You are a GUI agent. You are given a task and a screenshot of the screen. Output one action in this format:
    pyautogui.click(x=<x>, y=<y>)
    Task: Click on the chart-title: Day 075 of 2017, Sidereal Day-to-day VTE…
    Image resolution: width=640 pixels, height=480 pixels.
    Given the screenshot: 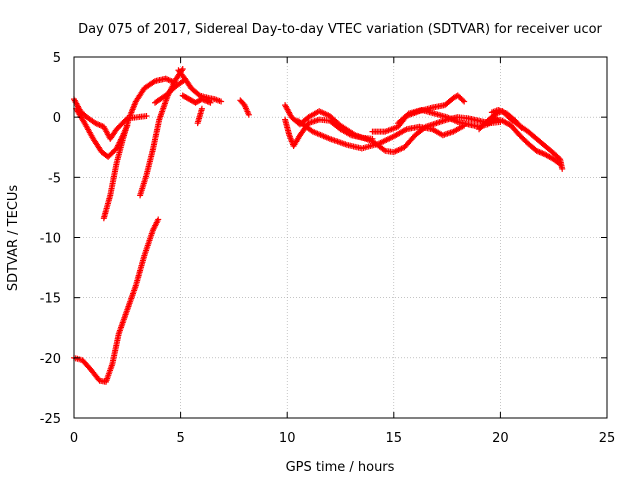 What is the action you would take?
    pyautogui.click(x=340, y=29)
    